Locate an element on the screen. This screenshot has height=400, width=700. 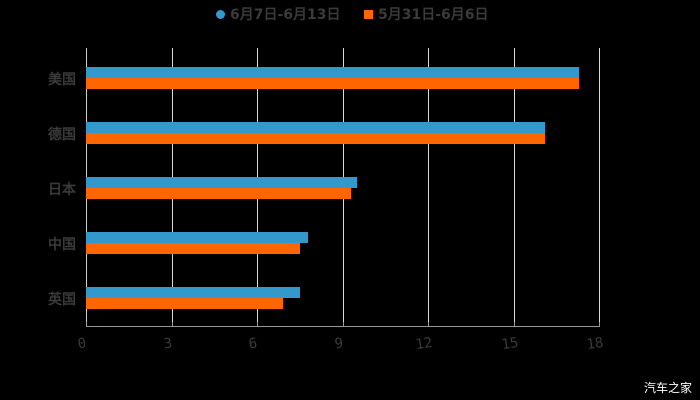
y-tick-label: 德国 is located at coordinates (62, 135).